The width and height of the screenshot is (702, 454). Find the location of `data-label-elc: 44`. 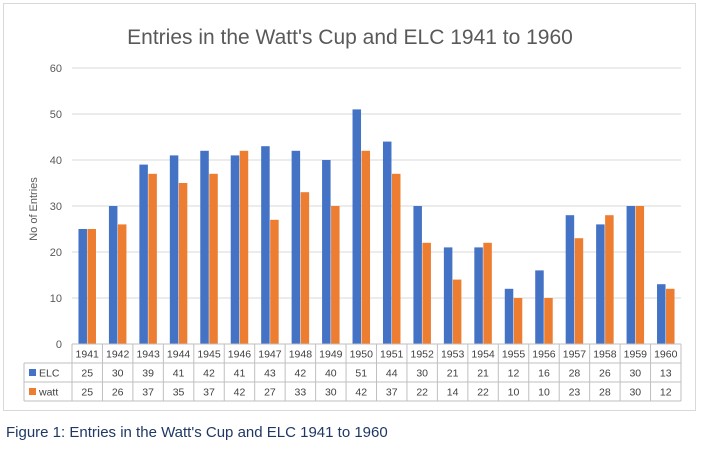

data-label-elc: 44 is located at coordinates (392, 374).